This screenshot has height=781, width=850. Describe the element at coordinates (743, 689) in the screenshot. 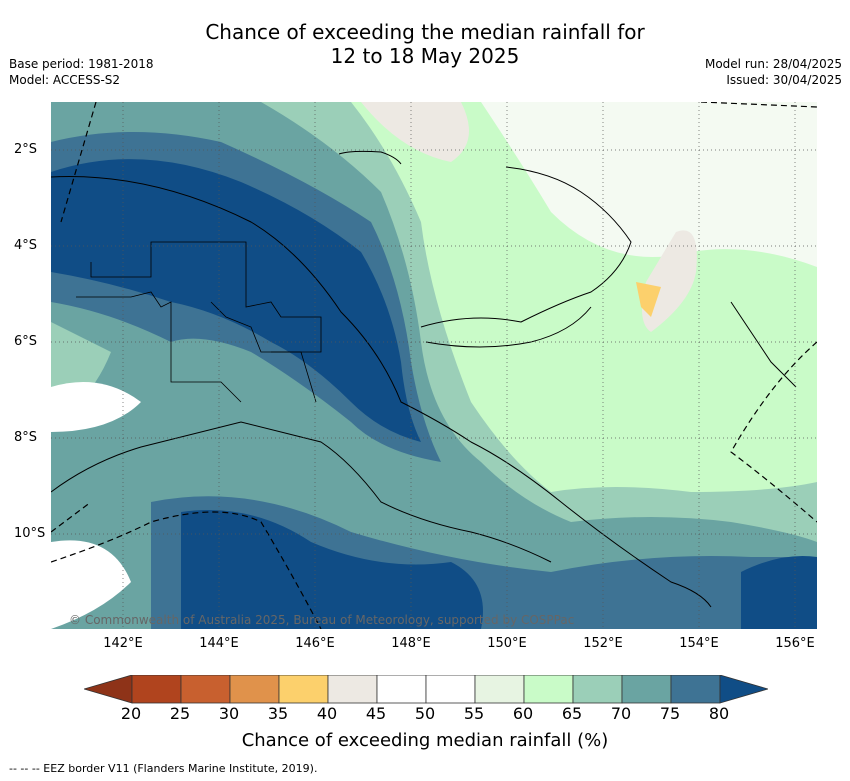

I see `colorbar-high-arrow` at that location.